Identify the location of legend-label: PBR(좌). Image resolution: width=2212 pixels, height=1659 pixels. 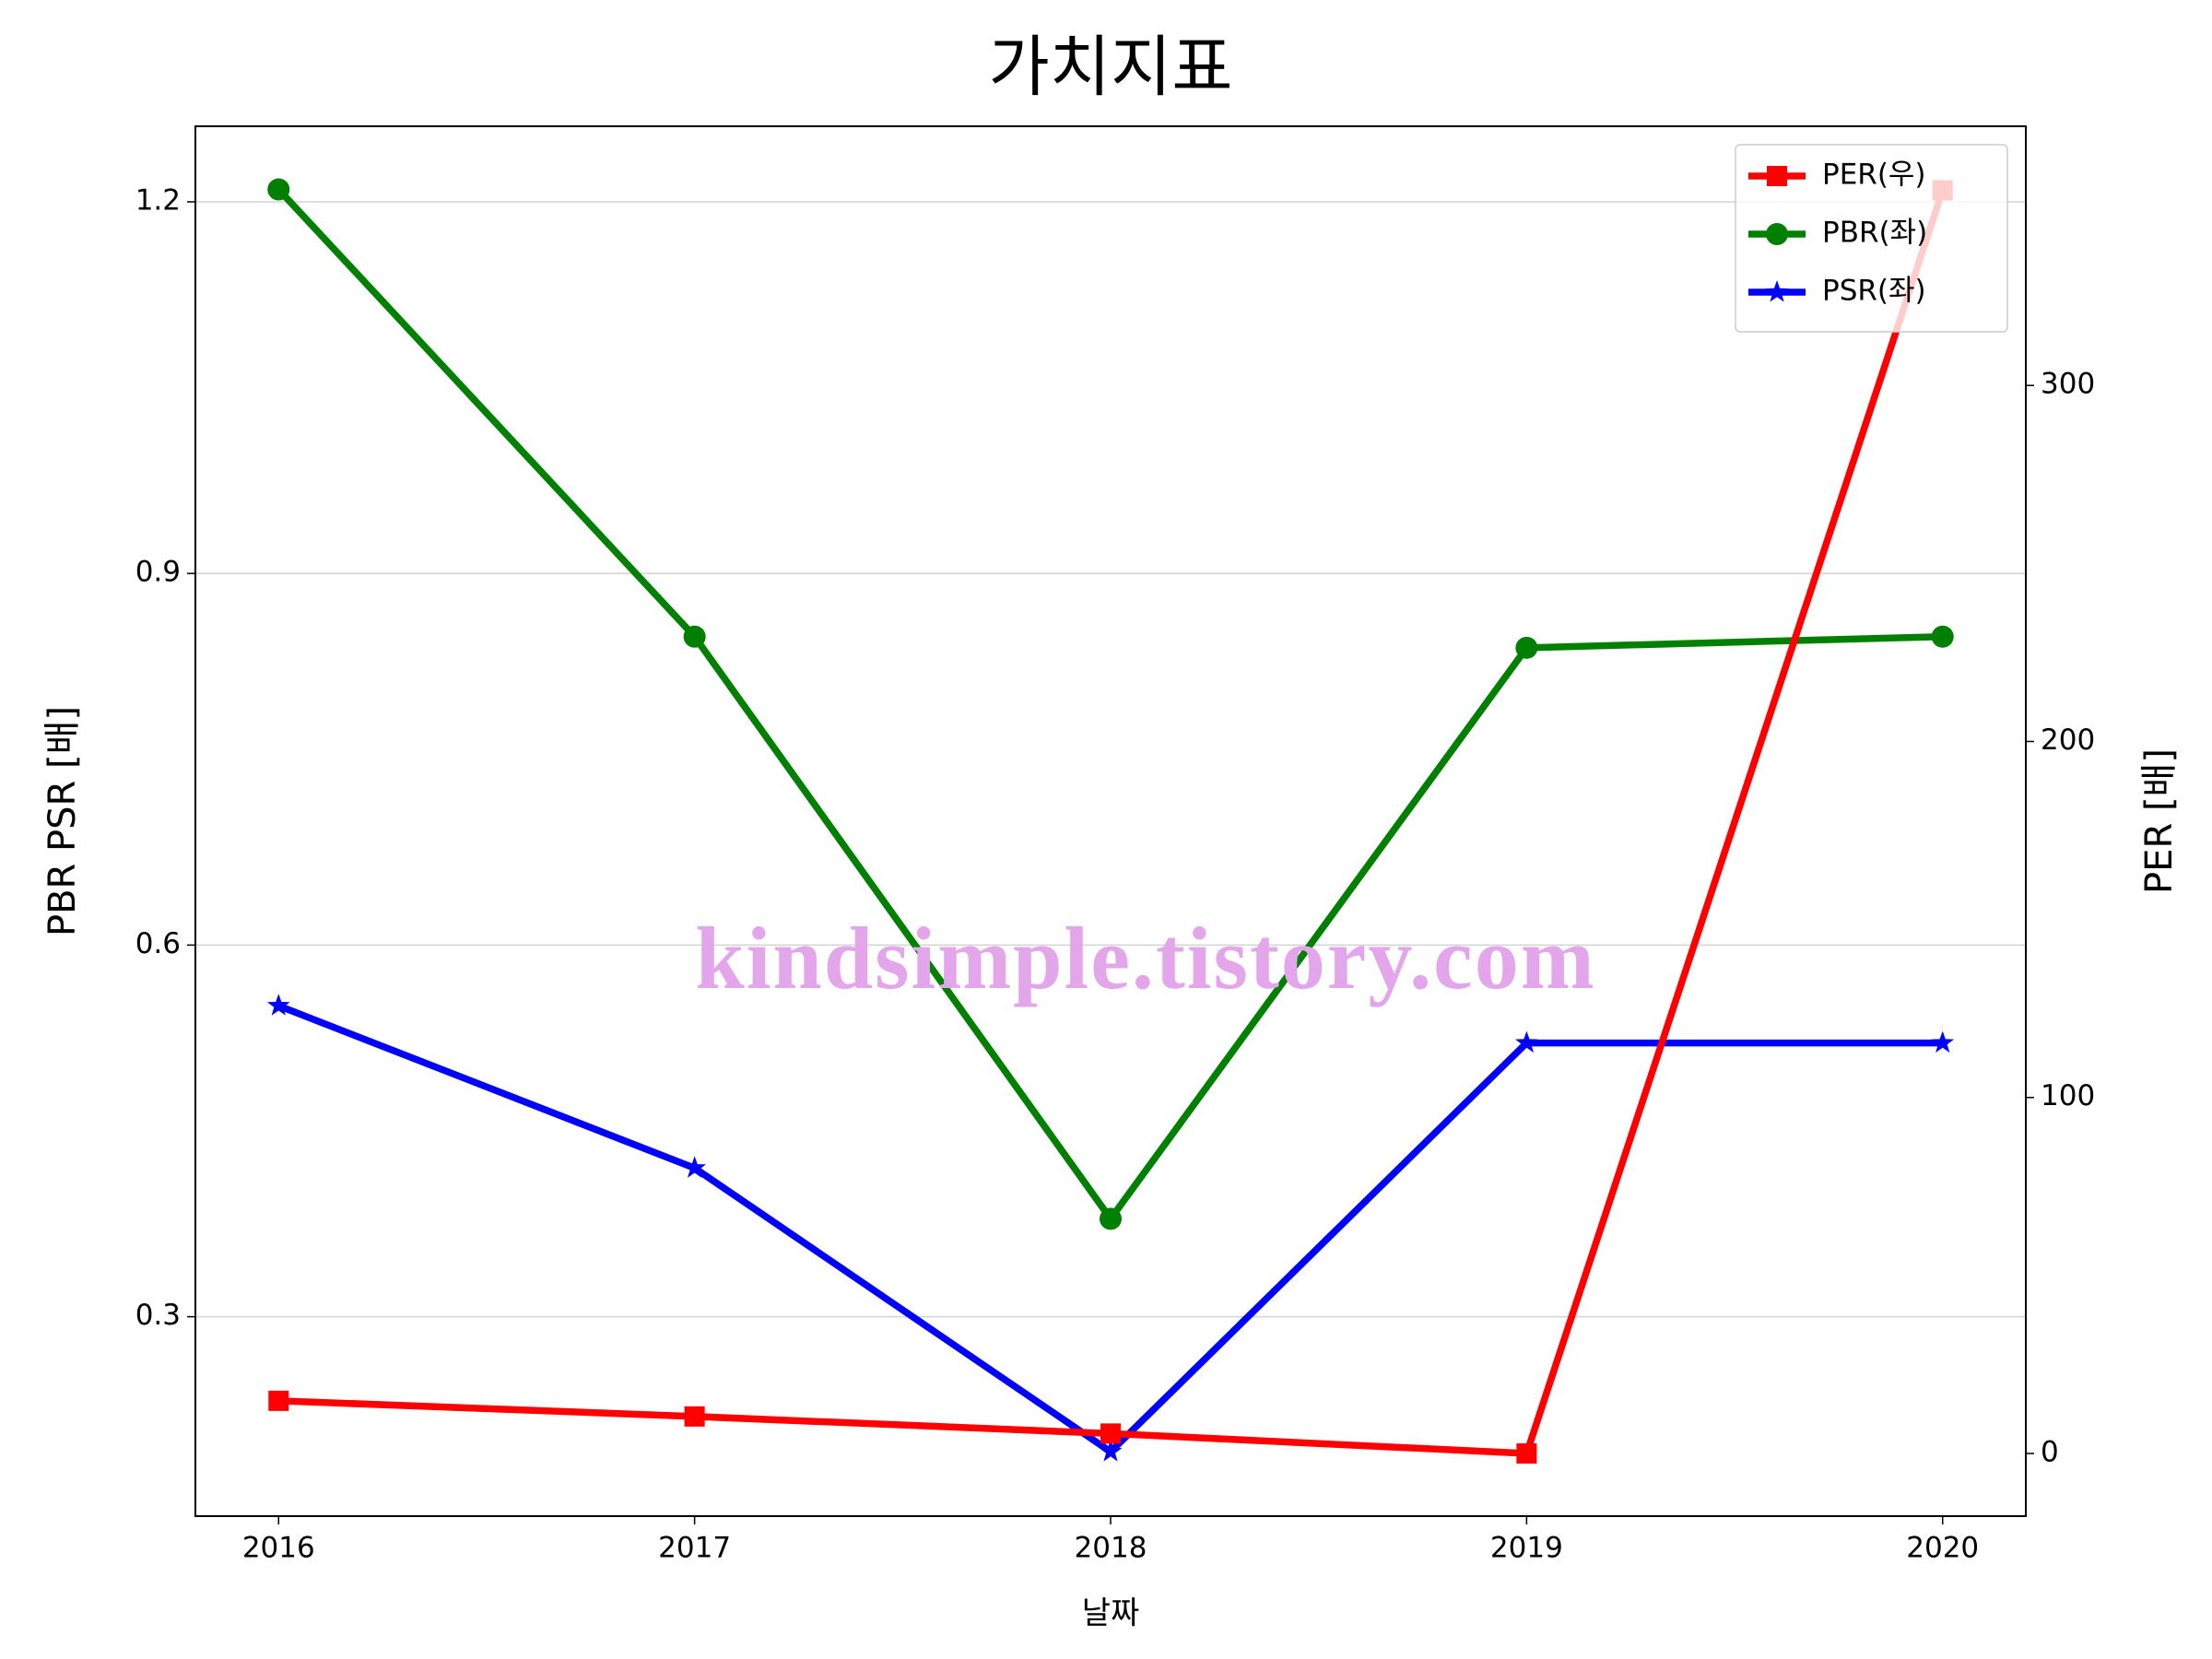
(1874, 233).